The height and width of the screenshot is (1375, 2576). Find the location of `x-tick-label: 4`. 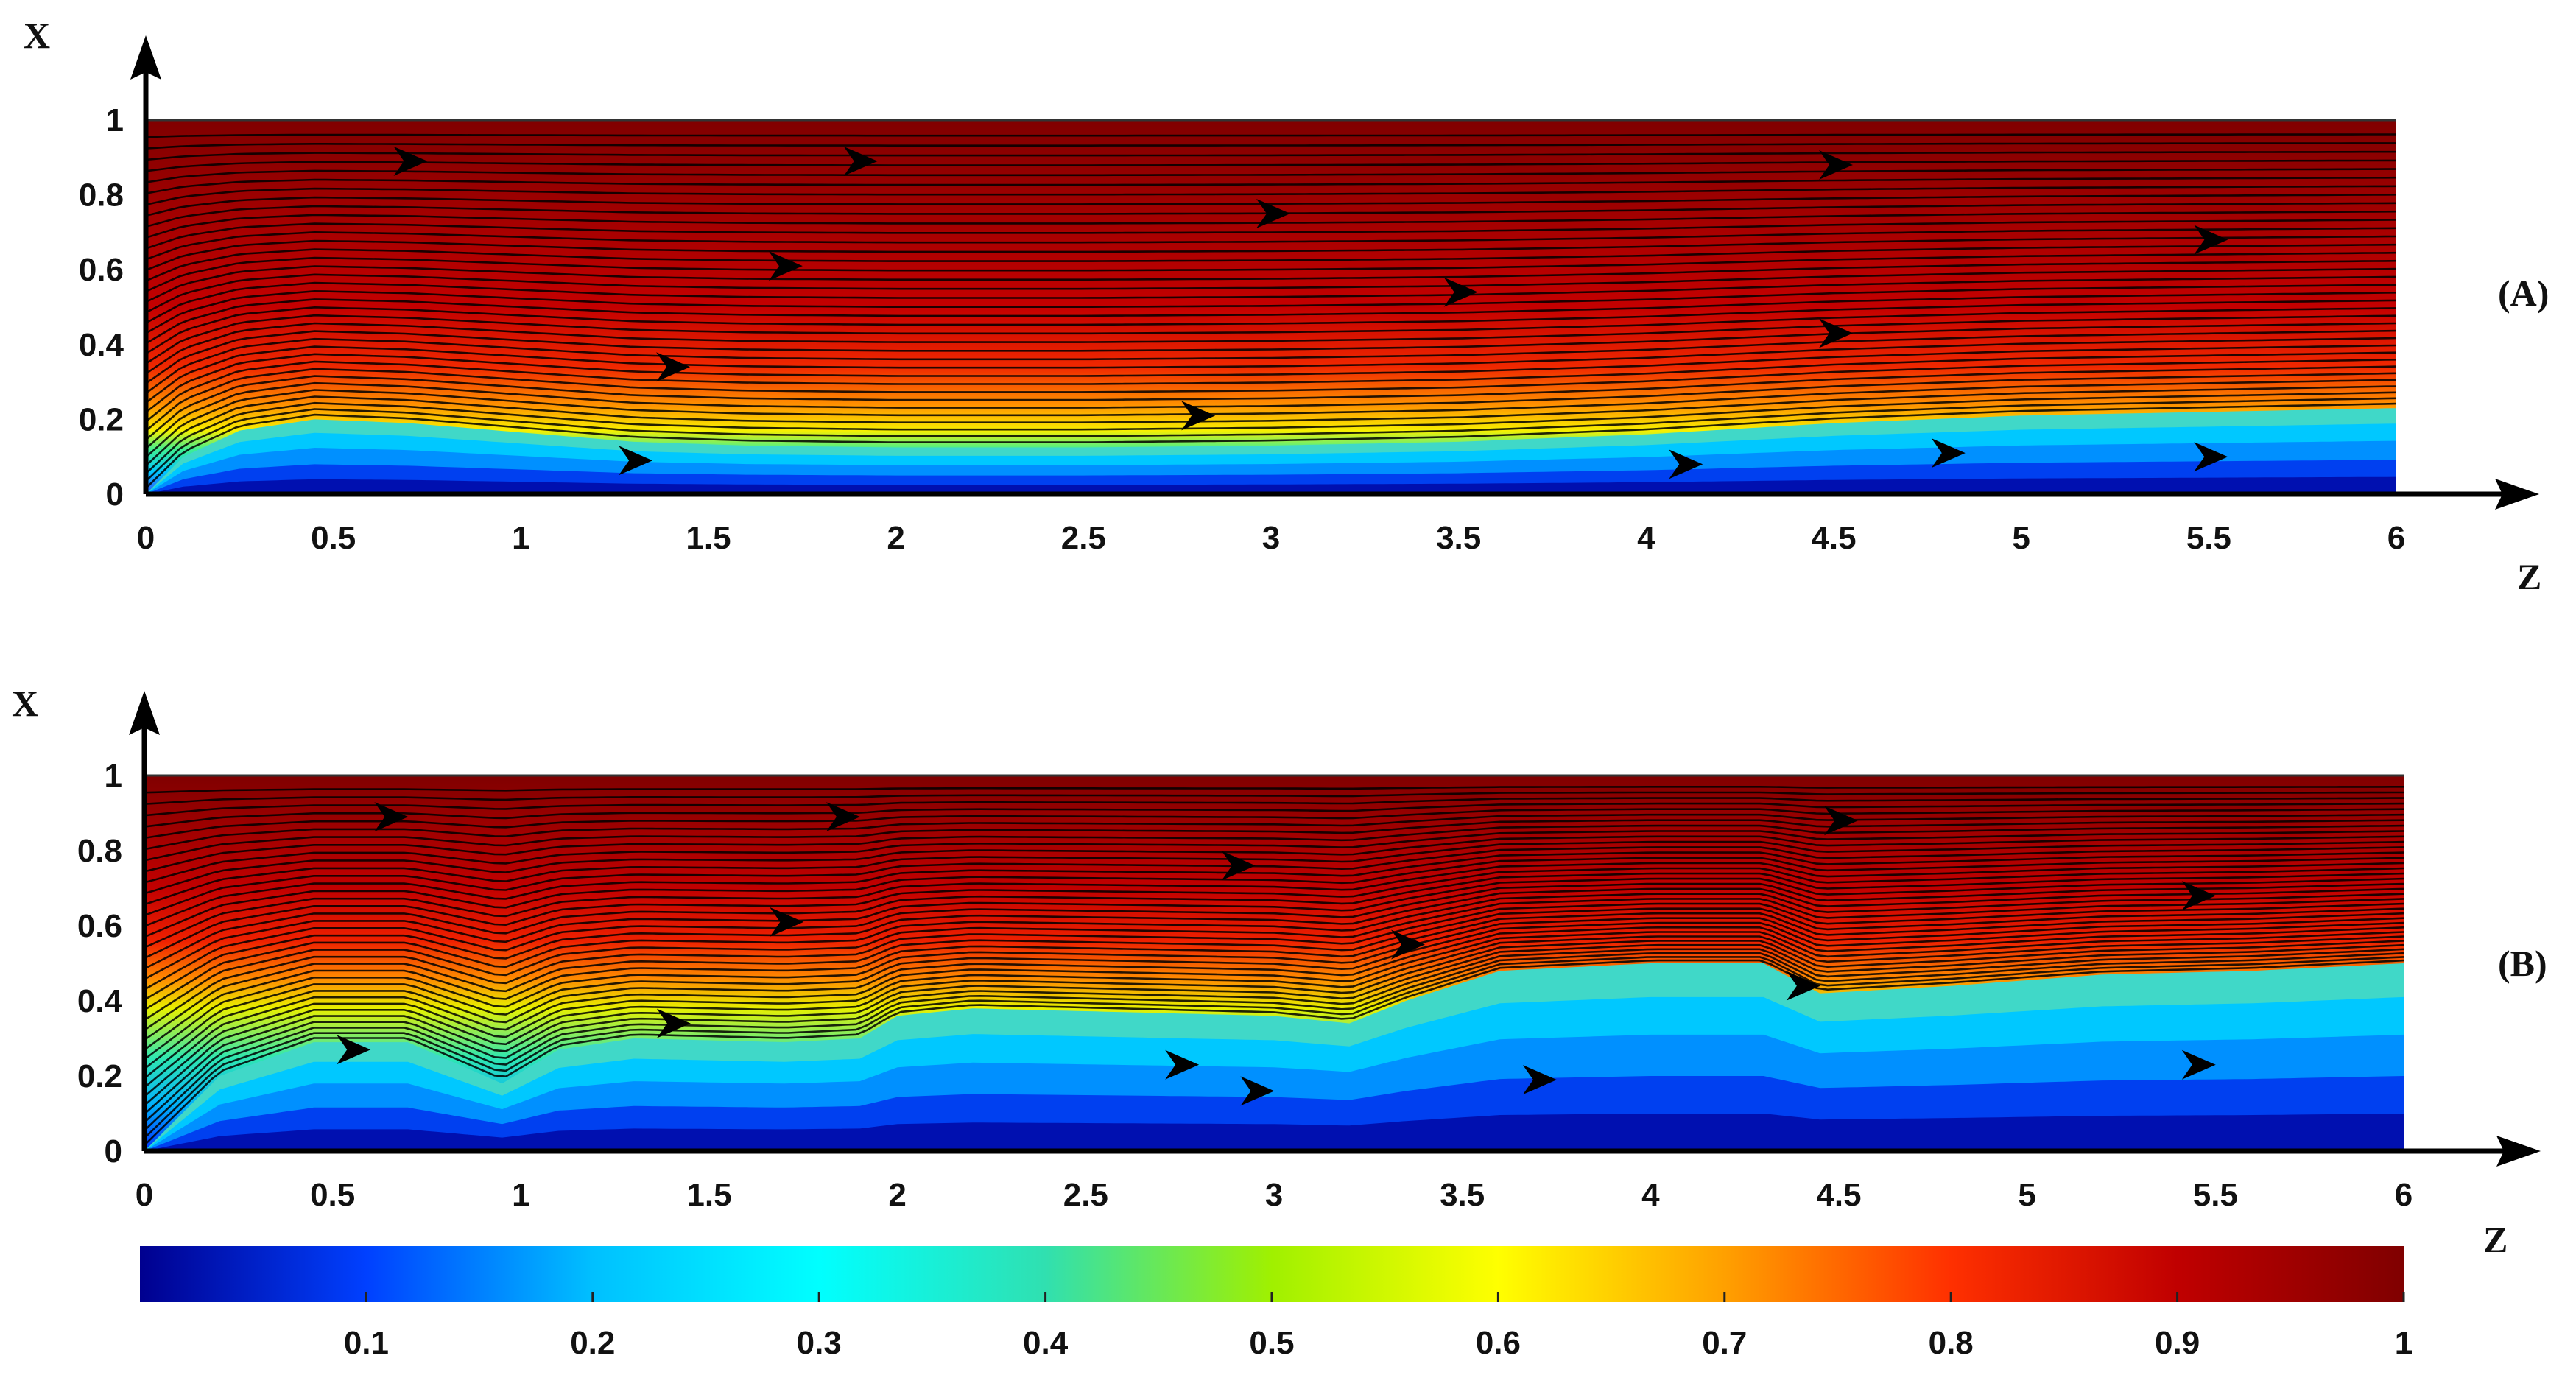

x-tick-label: 4 is located at coordinates (1646, 538).